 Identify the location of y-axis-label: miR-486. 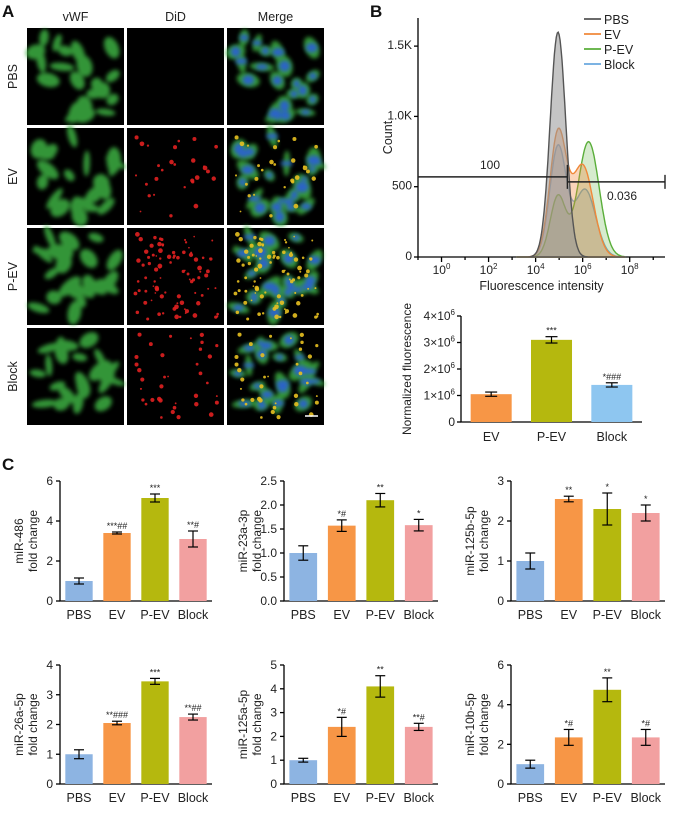
(19, 541).